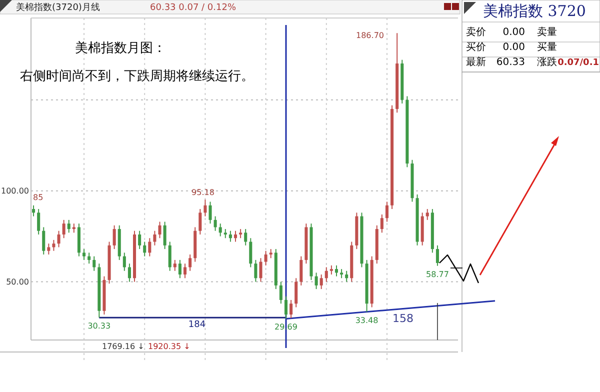 This screenshot has height=392, width=600. I want to click on text: 60.33, so click(510, 62).